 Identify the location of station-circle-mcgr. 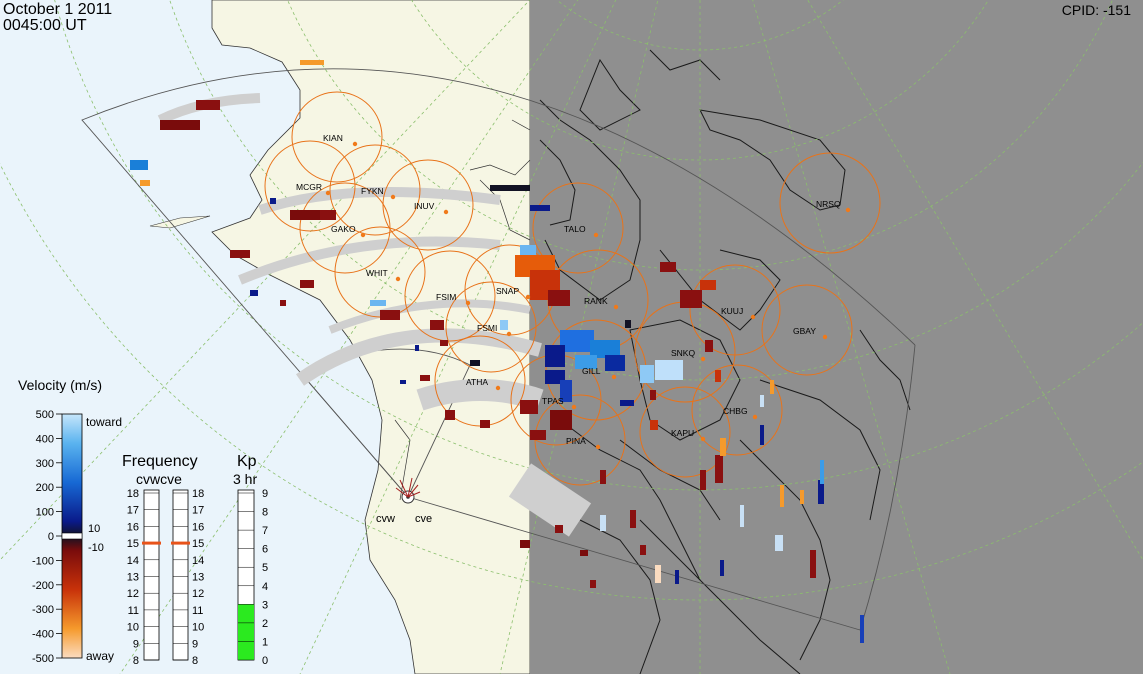
(310, 186).